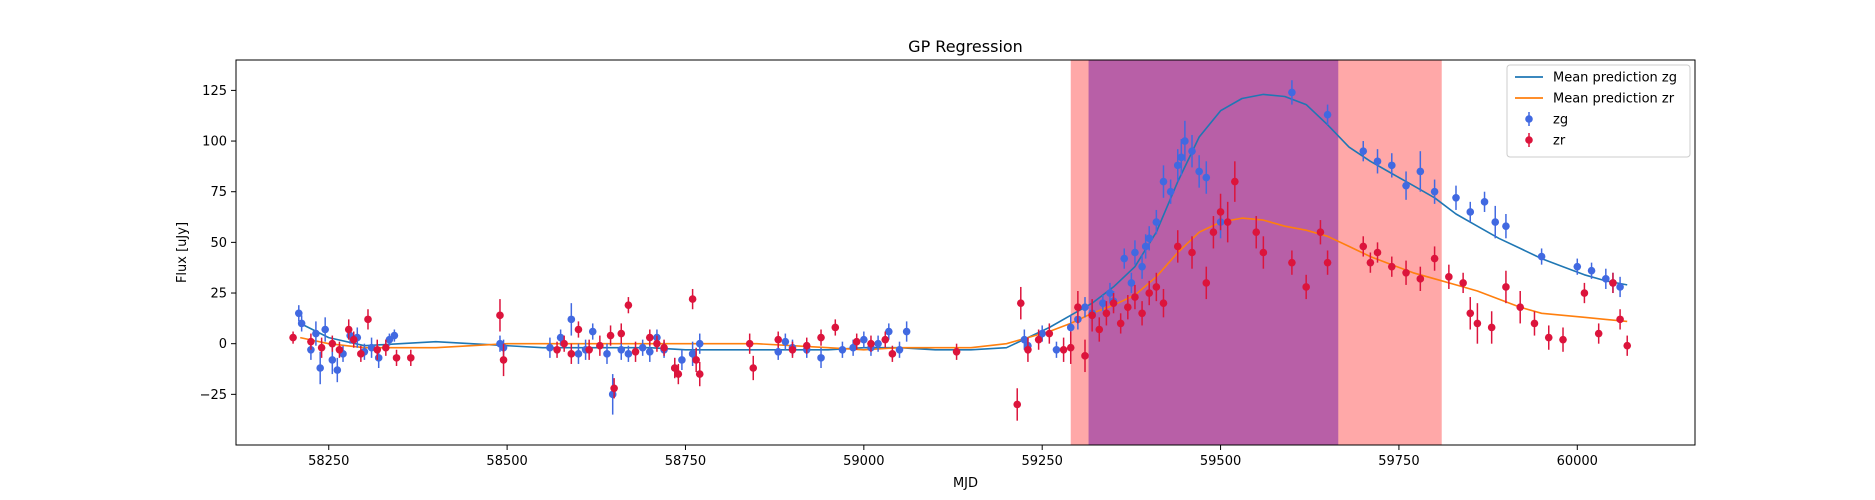 The width and height of the screenshot is (1875, 500). I want to click on y-tick-label: 100, so click(214, 142).